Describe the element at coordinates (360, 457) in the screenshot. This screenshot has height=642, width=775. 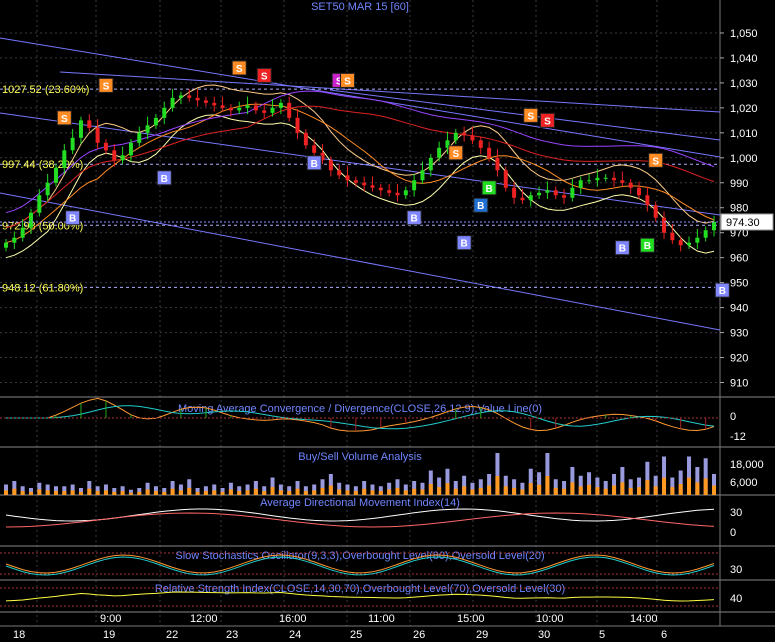
I see `volume-panel-title: Buy/Sell Volume Analysis` at that location.